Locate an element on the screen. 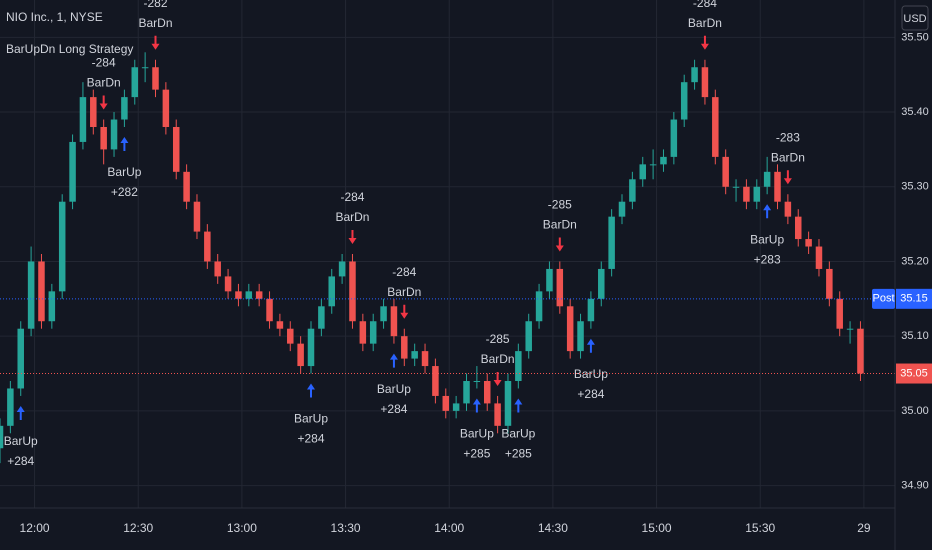 This screenshot has width=932, height=550. y-tick-label: 34.90 is located at coordinates (915, 485).